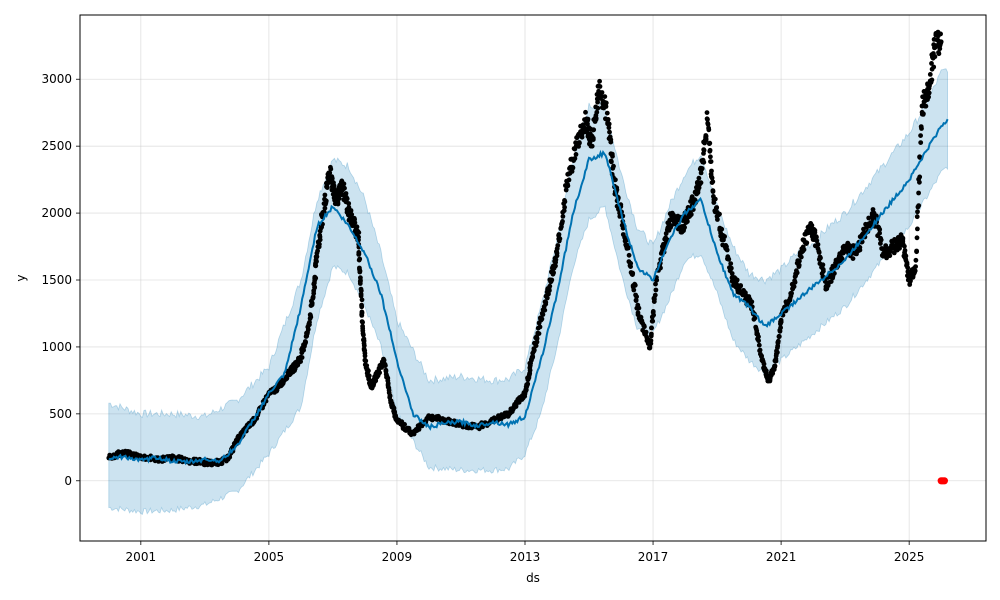 Image resolution: width=1000 pixels, height=600 pixels. I want to click on y-tick-label: 1500, so click(56, 280).